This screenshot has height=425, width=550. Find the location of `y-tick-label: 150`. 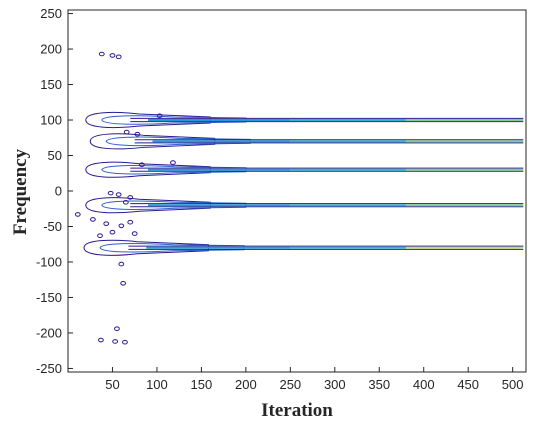

y-tick-label: 150 is located at coordinates (51, 84).